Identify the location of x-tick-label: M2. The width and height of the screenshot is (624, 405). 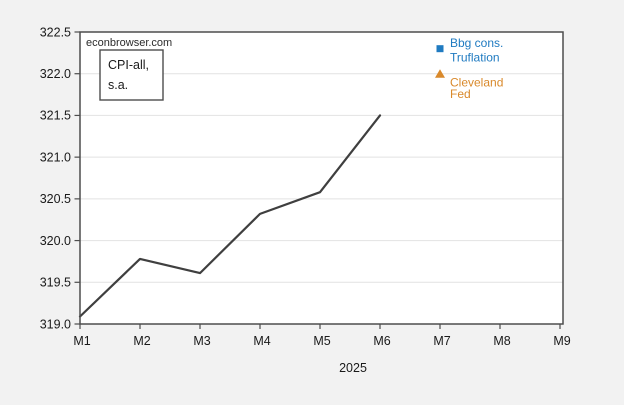
(141, 341).